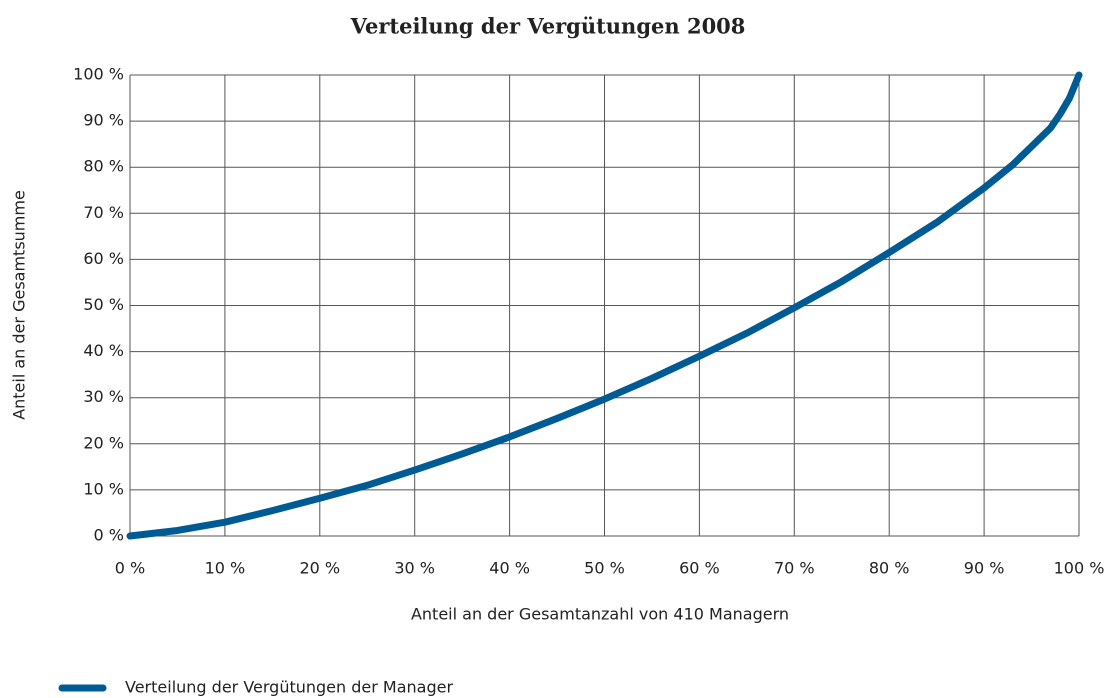 The width and height of the screenshot is (1104, 698). Describe the element at coordinates (984, 568) in the screenshot. I see `x-tick-label: 90 %` at that location.